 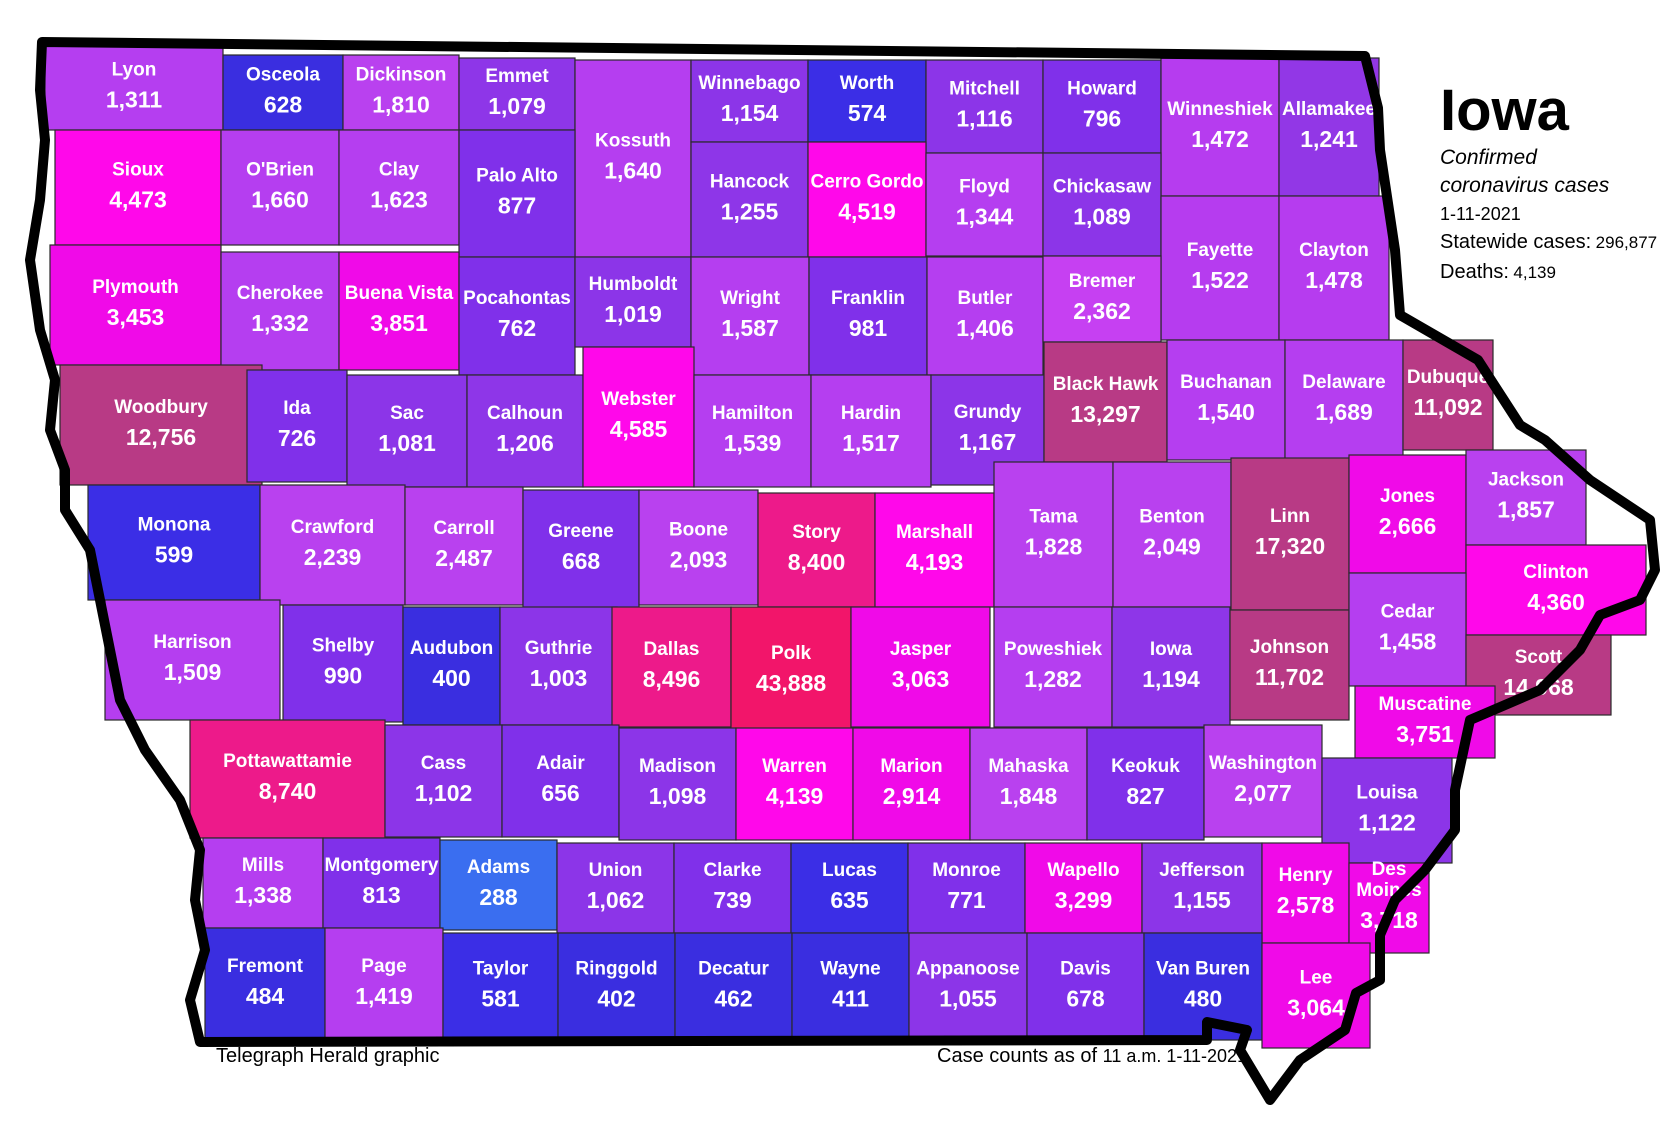 What do you see at coordinates (752, 413) in the screenshot?
I see `county-name-hamilton: Hamilton` at bounding box center [752, 413].